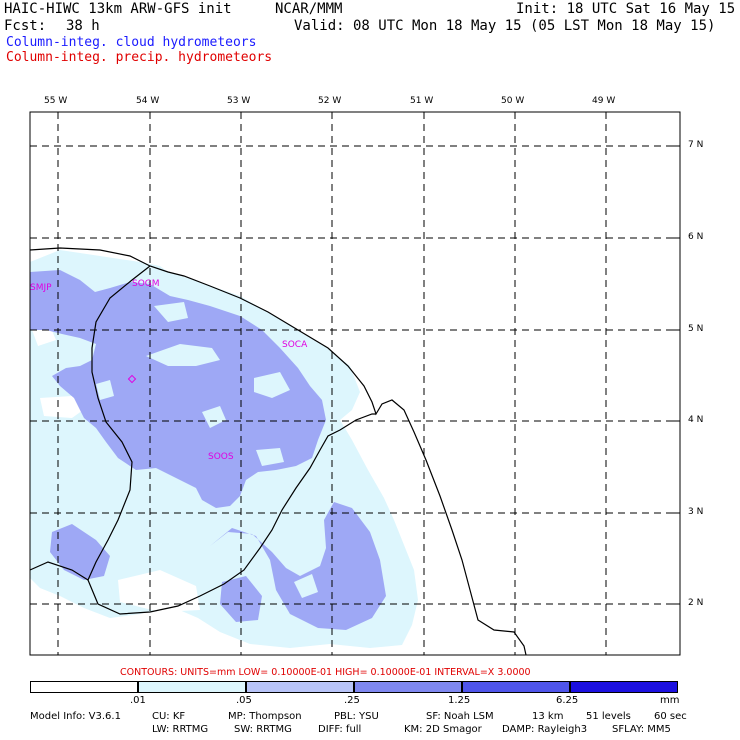 The image size is (740, 740). What do you see at coordinates (330, 101) in the screenshot?
I see `lon-label: 52 W` at bounding box center [330, 101].